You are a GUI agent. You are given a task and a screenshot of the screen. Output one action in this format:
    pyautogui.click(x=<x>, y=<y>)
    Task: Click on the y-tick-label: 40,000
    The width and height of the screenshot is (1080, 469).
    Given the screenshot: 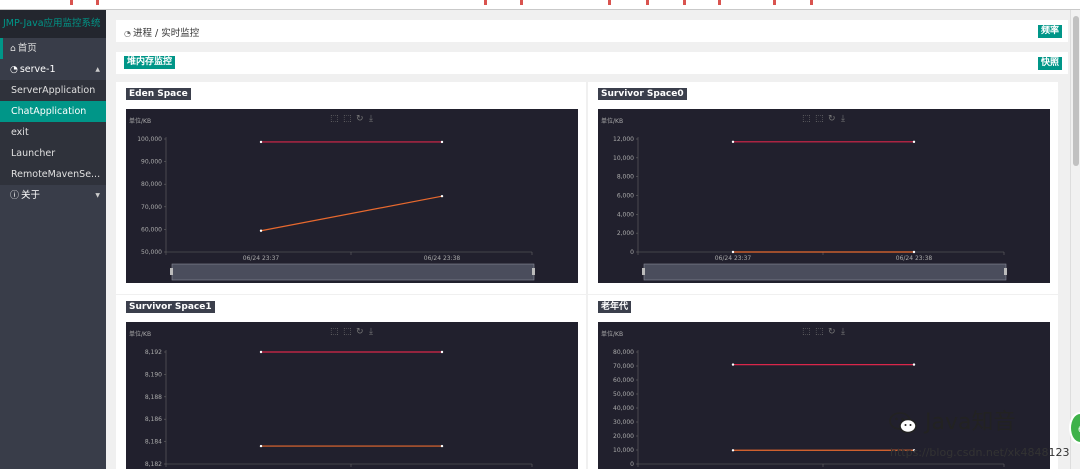 What is the action you would take?
    pyautogui.click(x=623, y=408)
    